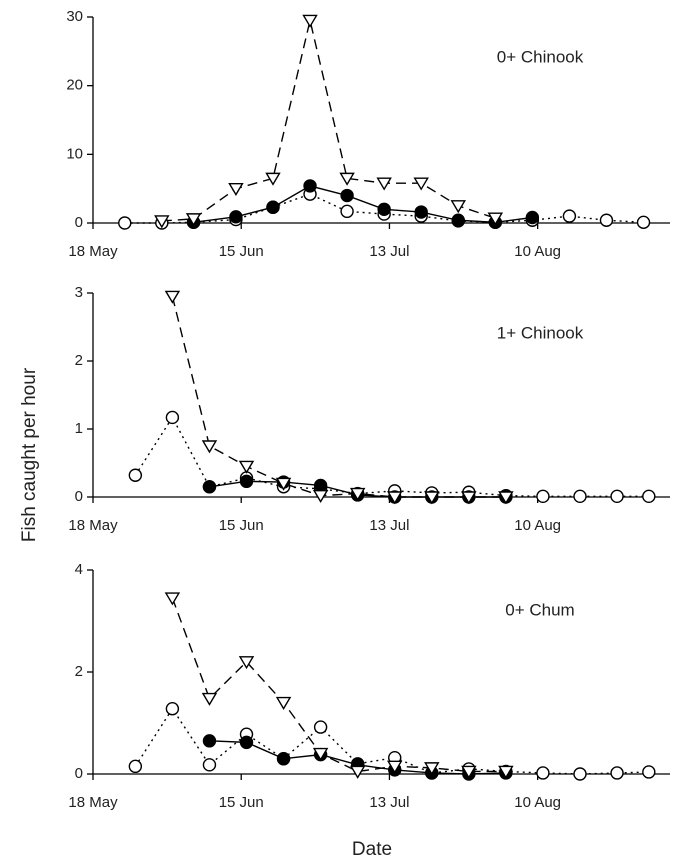 This screenshot has height=864, width=681. I want to click on x-axis-label: Date, so click(372, 849).